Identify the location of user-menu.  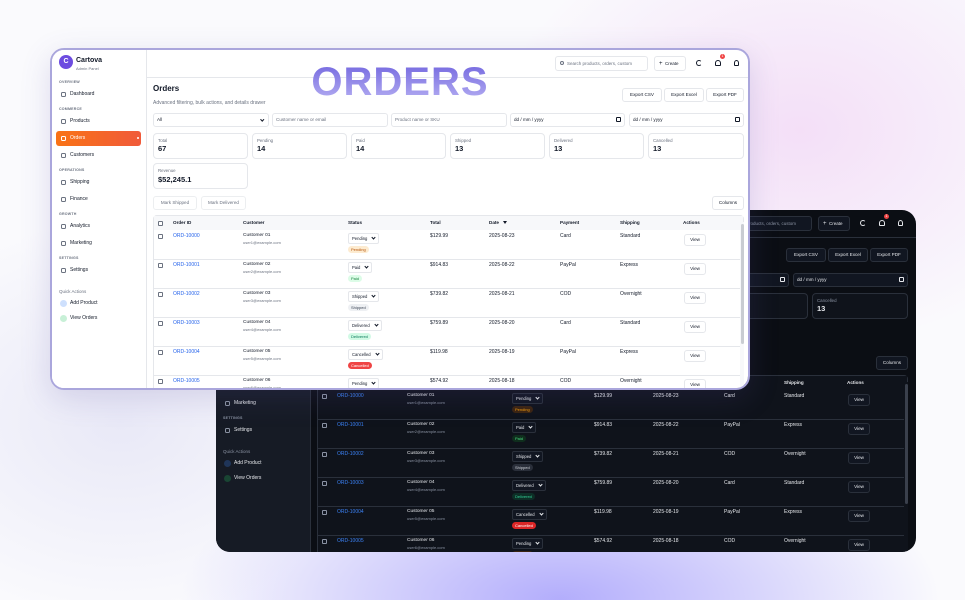
(900, 223).